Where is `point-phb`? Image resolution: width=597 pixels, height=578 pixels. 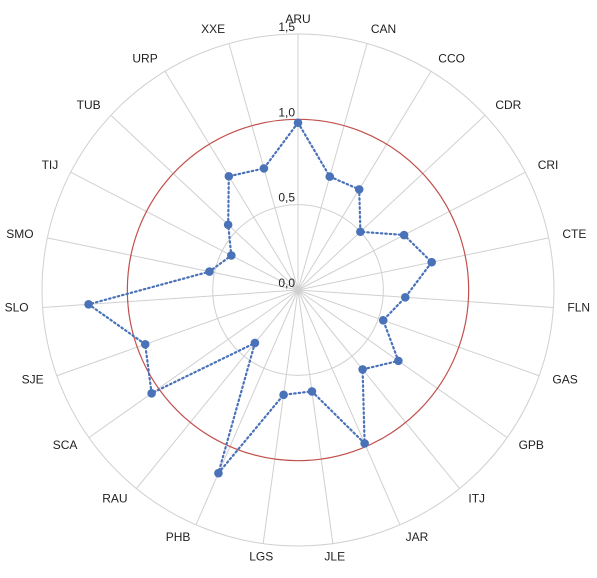
point-phb is located at coordinates (218, 473).